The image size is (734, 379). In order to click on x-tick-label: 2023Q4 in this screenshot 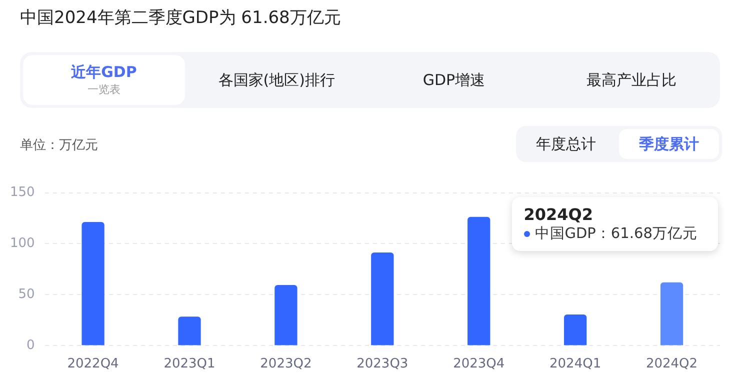, I will do `click(479, 364)`.